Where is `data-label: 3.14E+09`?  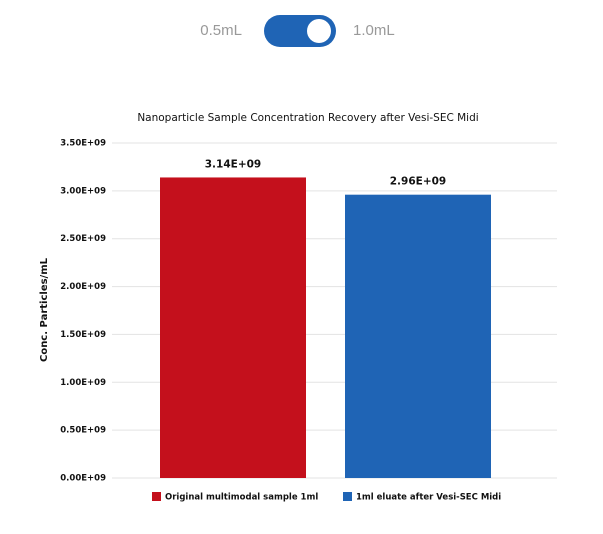 data-label: 3.14E+09 is located at coordinates (233, 164).